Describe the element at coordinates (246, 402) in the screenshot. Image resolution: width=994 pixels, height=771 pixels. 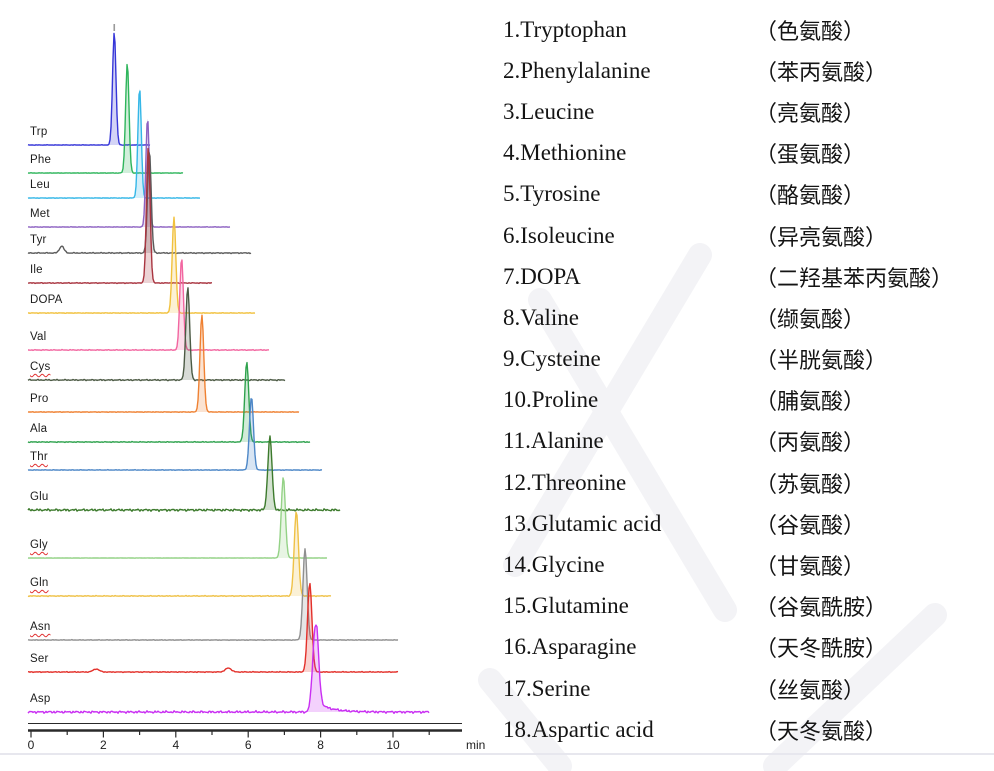
I see `peak-fill-ala` at that location.